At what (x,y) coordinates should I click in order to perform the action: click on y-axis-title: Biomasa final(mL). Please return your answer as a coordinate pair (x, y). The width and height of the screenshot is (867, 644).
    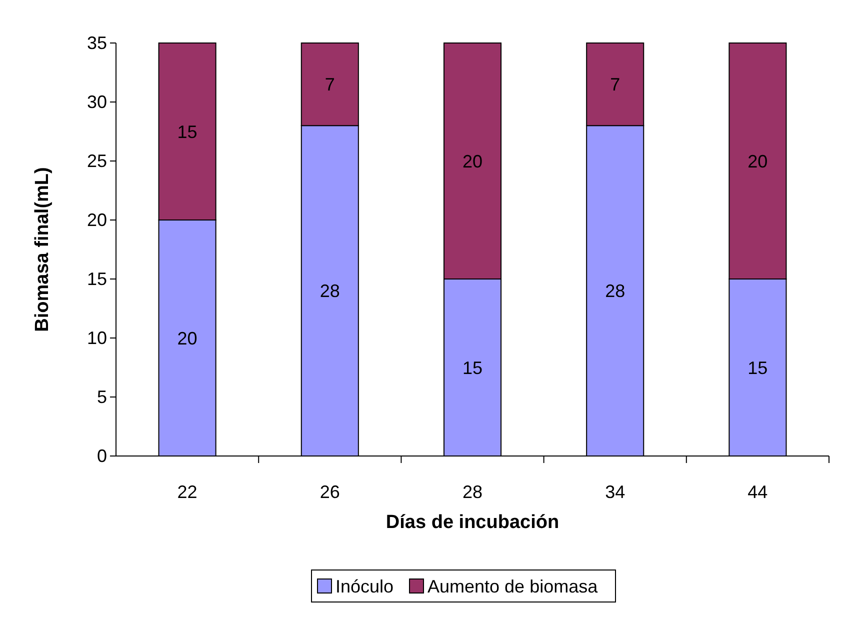
    Looking at the image, I should click on (42, 249).